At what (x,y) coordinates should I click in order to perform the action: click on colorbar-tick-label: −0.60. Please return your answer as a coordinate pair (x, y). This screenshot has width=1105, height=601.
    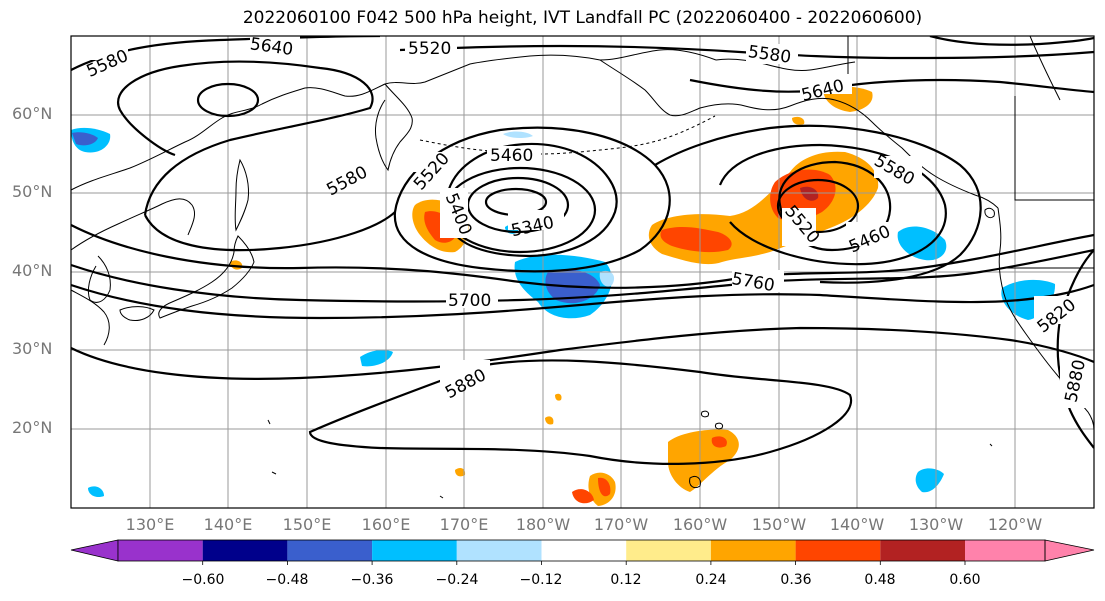
    Looking at the image, I should click on (203, 580).